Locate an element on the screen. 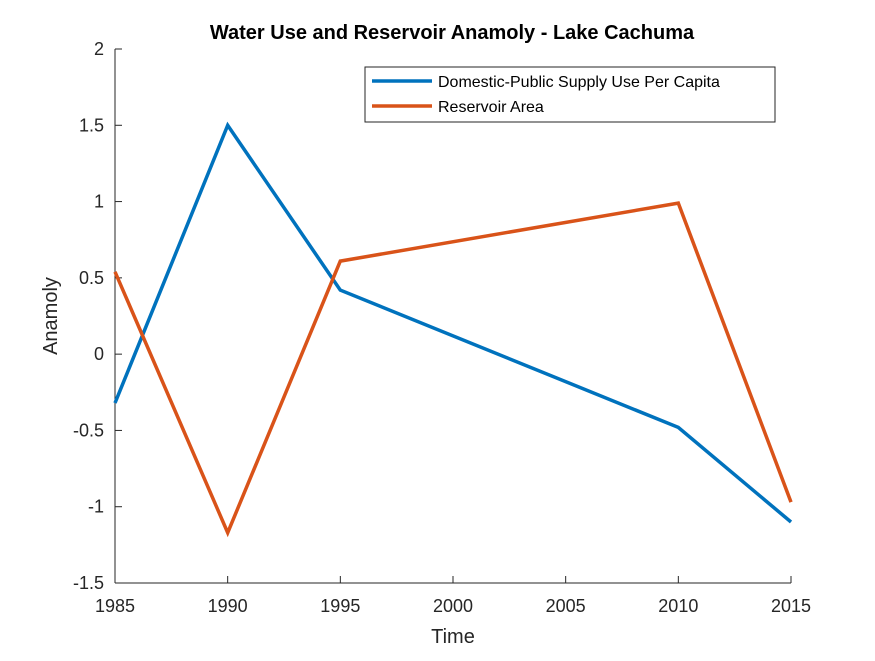 This screenshot has height=661, width=875. y-axis-label: Anamoly is located at coordinates (51, 316).